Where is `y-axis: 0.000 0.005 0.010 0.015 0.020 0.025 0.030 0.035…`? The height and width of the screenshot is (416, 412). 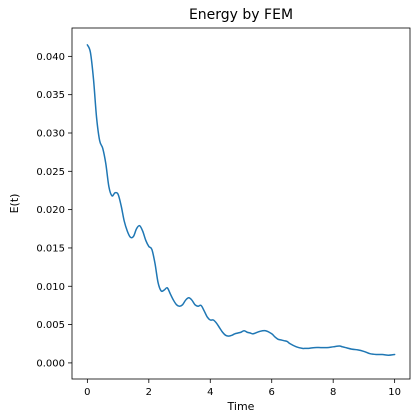 y-axis: 0.000 0.005 0.010 0.015 0.020 0.025 0.030 0.035… is located at coordinates (54, 210).